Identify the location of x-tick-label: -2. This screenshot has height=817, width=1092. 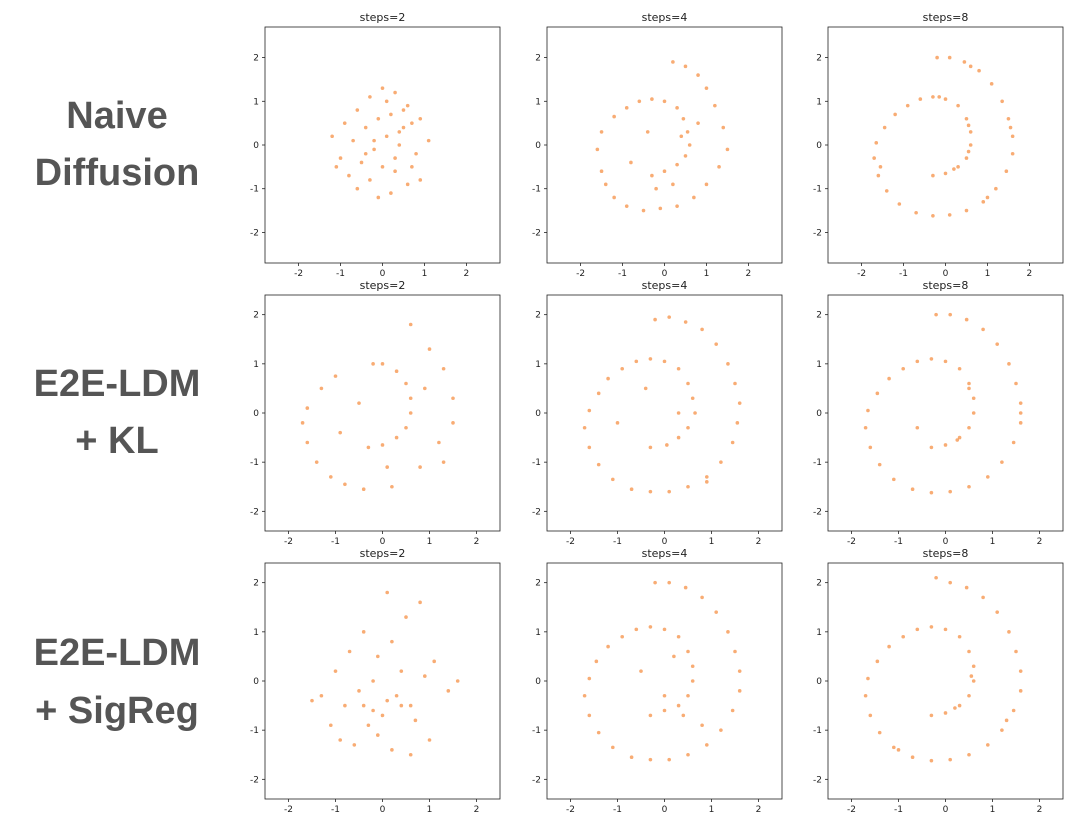
(288, 542).